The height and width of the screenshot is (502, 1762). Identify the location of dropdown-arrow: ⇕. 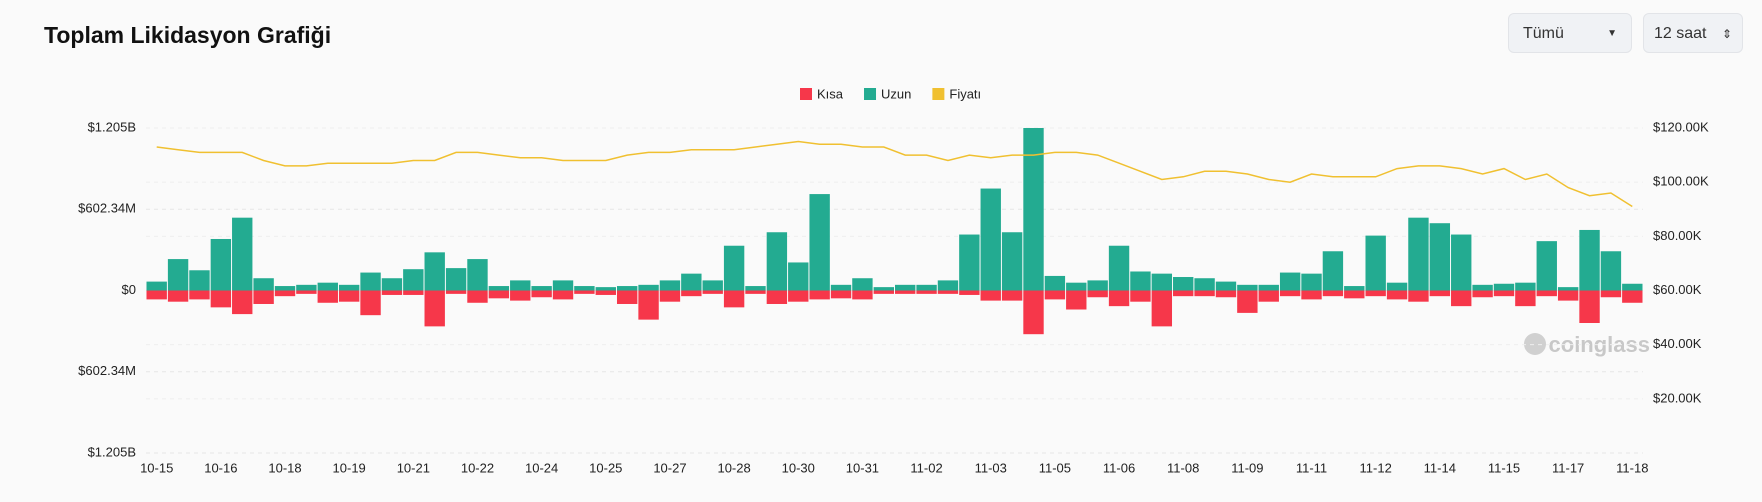
(1726, 34).